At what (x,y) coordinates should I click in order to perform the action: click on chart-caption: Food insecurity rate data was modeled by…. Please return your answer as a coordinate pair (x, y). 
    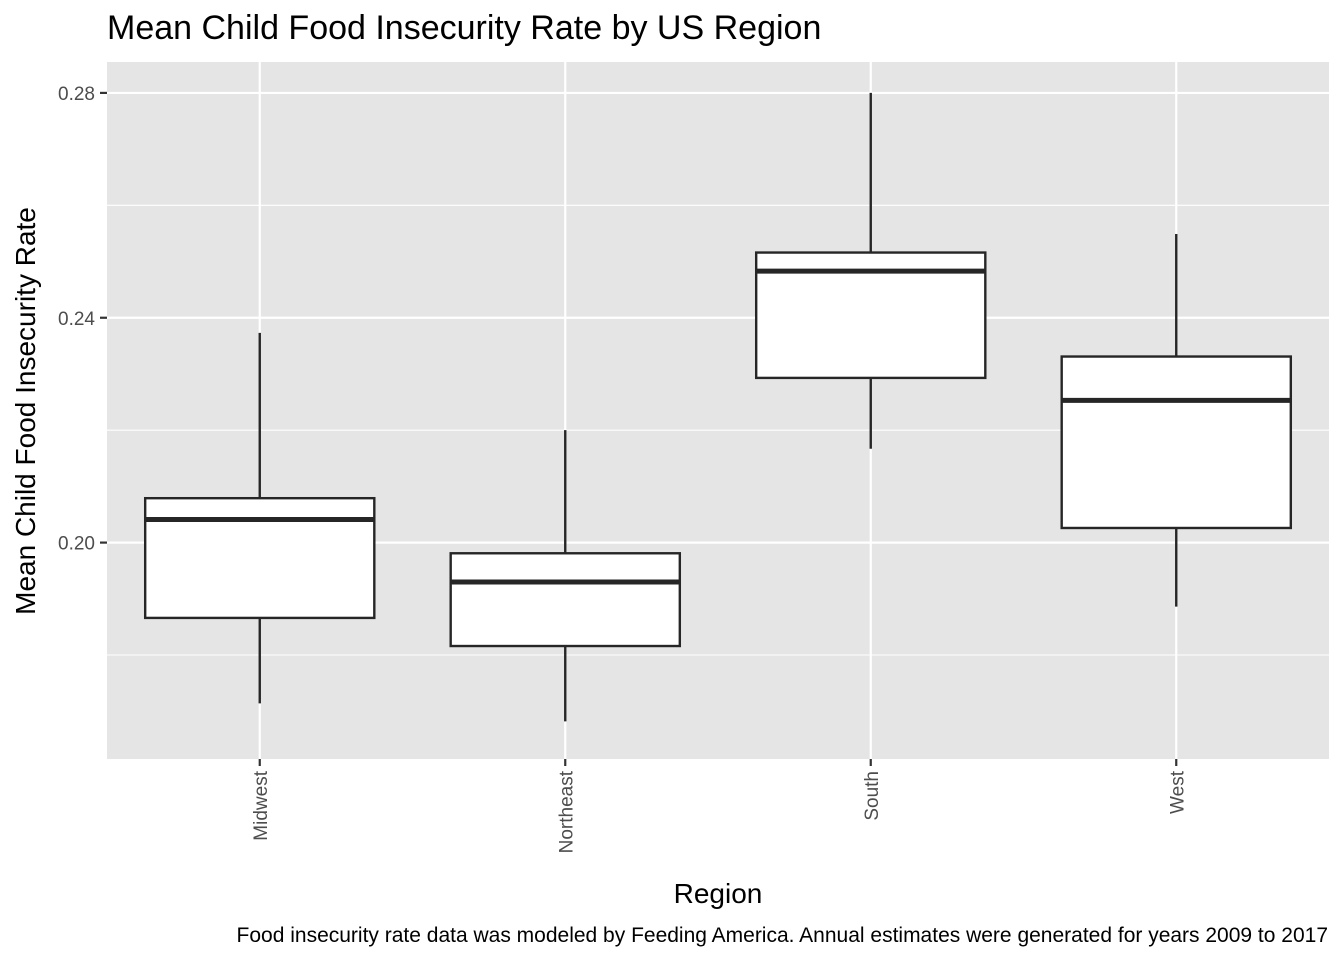
    Looking at the image, I should click on (782, 935).